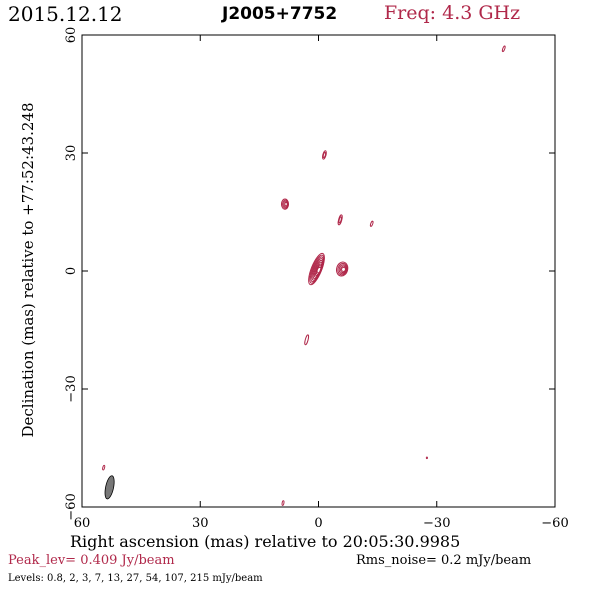 Image resolution: width=590 pixels, height=590 pixels. I want to click on y-tick-label: −60, so click(71, 506).